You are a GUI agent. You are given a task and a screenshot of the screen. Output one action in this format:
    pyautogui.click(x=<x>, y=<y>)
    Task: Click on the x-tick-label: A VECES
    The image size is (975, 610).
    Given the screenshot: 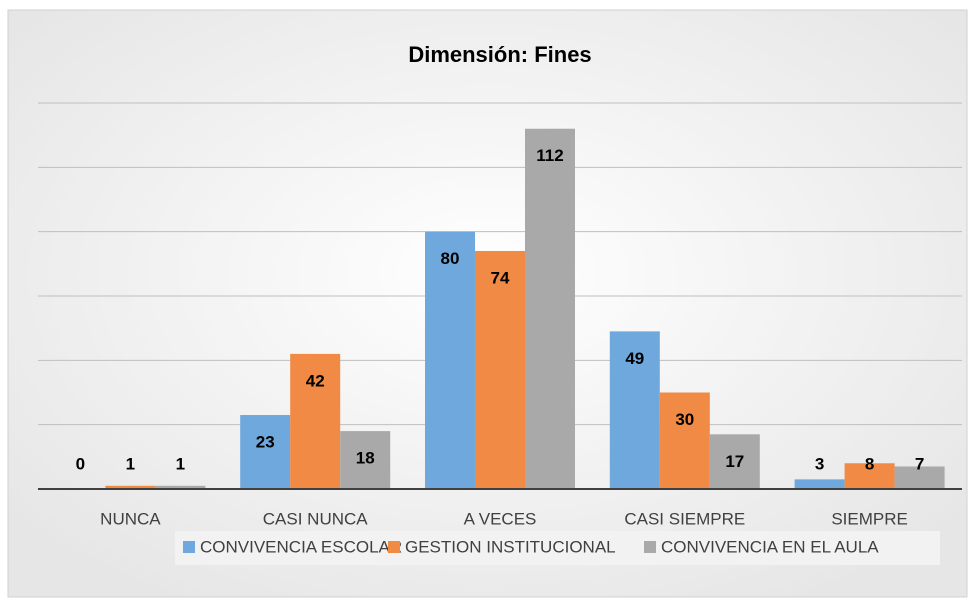 What is the action you would take?
    pyautogui.click(x=500, y=518)
    